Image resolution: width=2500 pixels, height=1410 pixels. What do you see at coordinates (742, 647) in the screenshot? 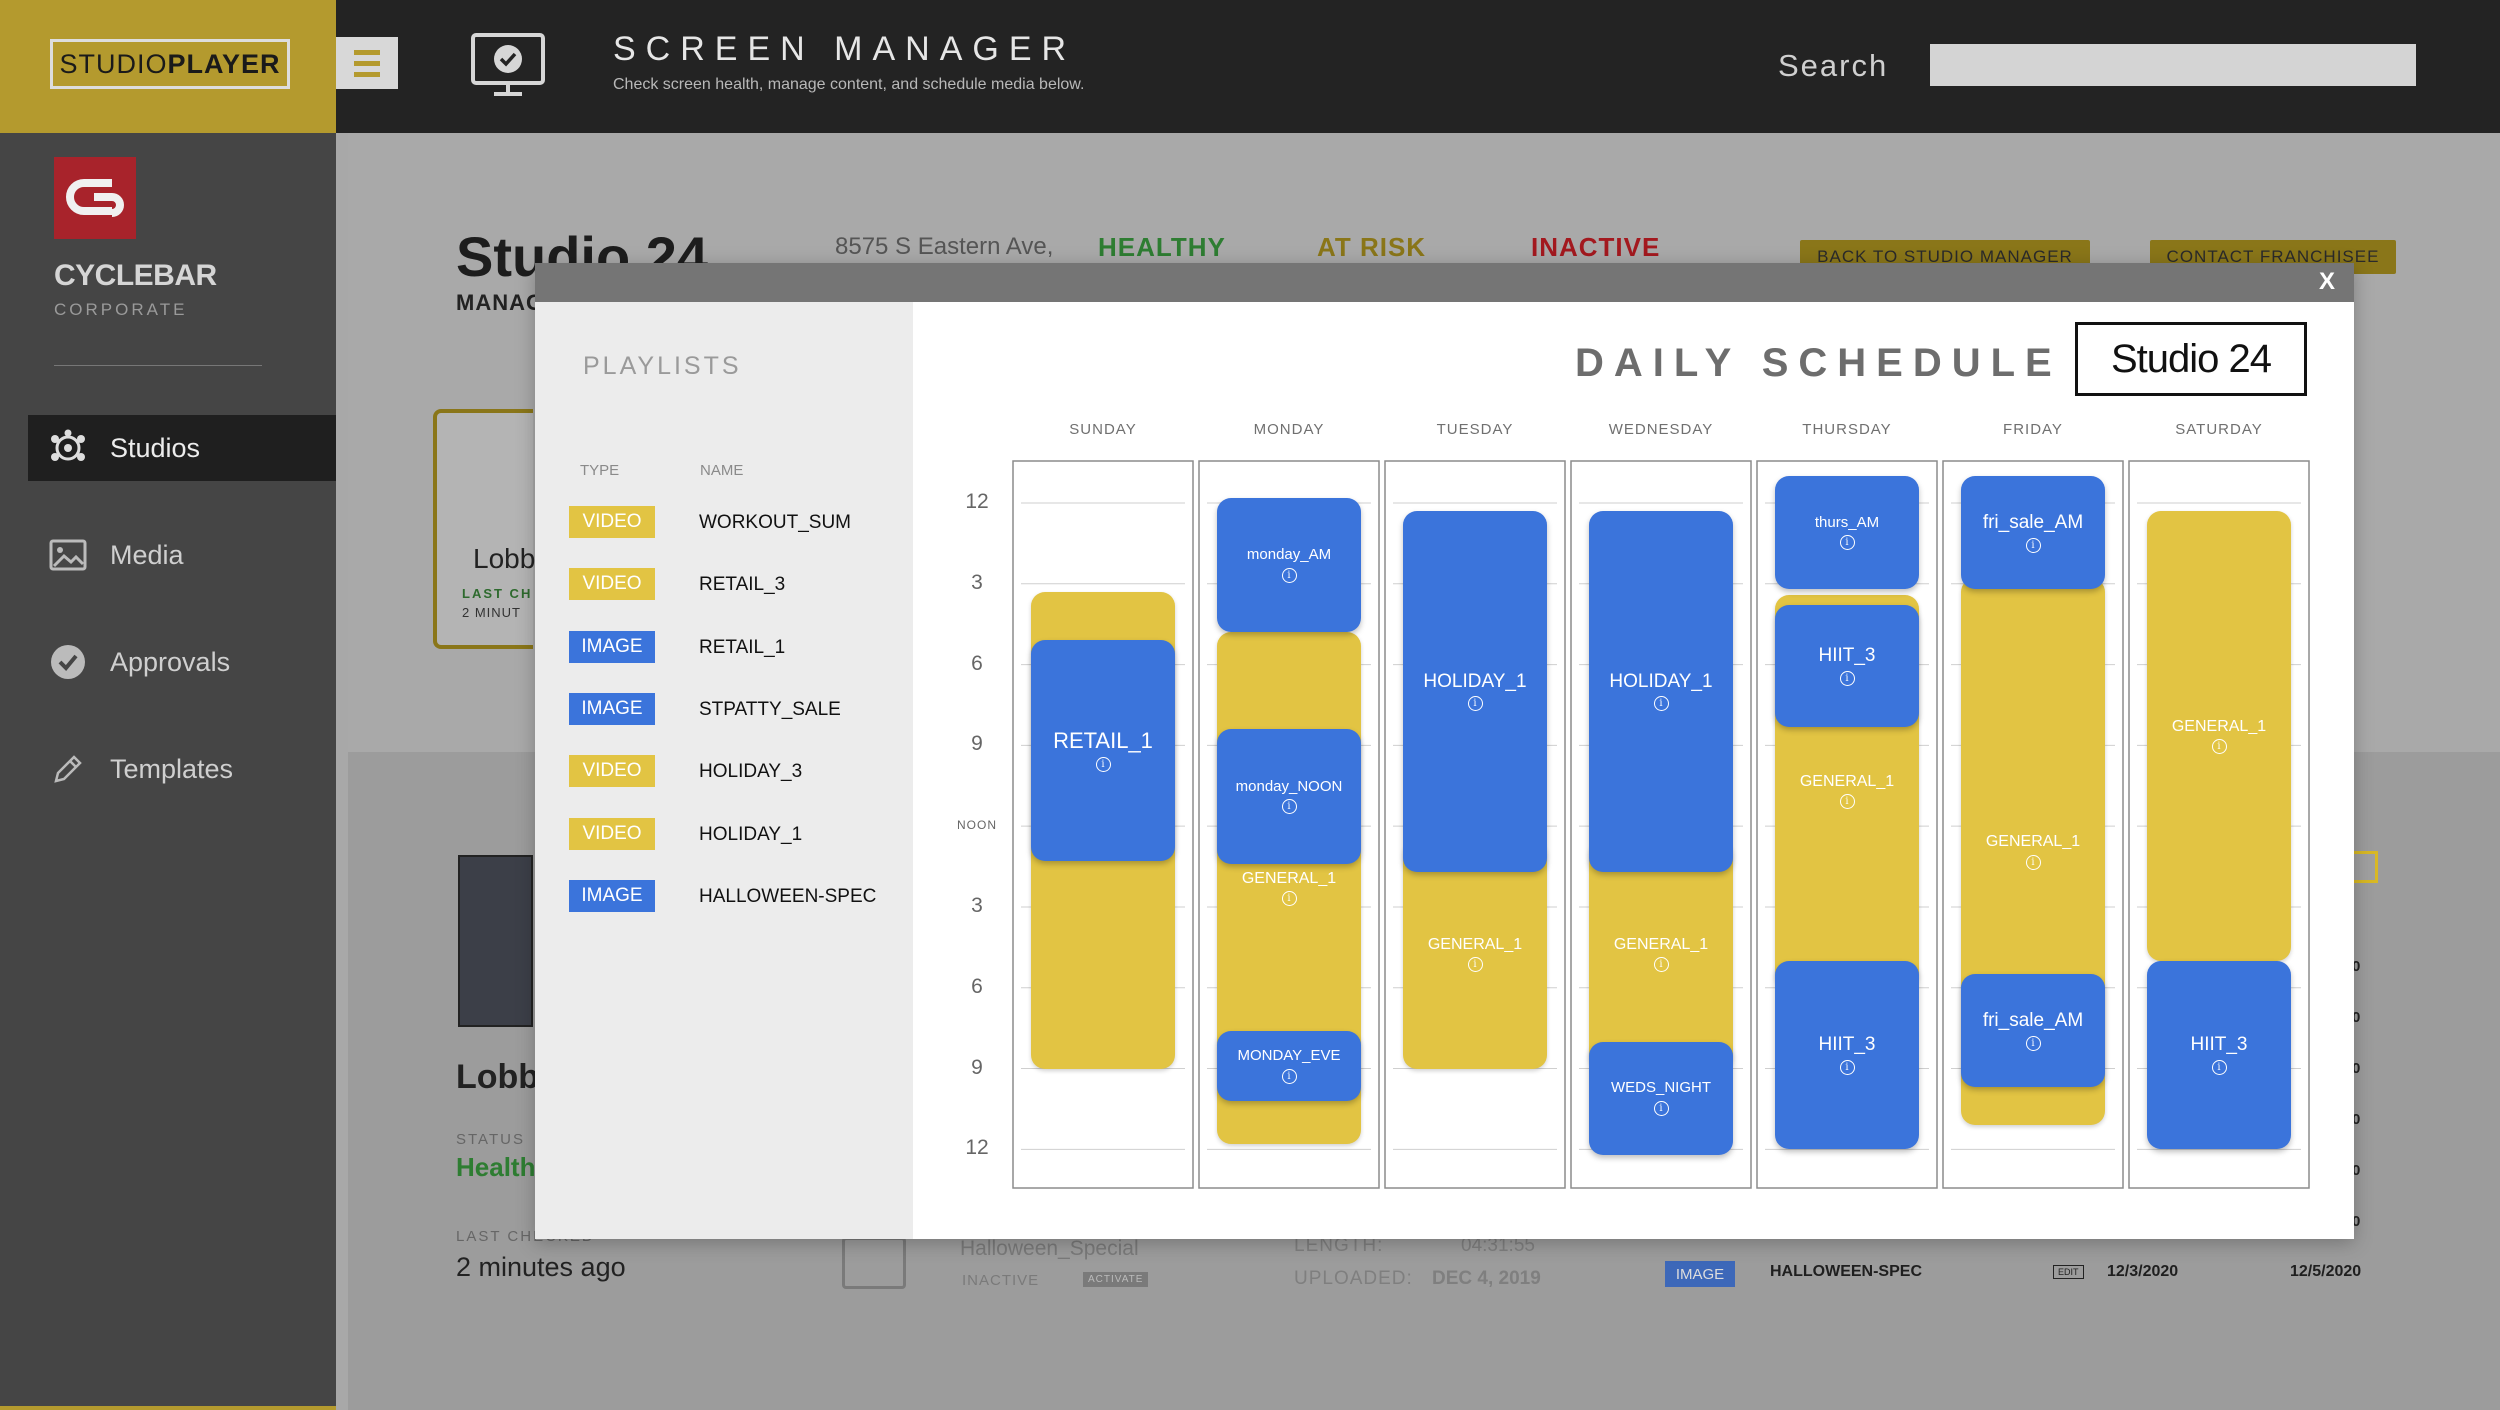
I see `playlist-name: RETAIL_1` at bounding box center [742, 647].